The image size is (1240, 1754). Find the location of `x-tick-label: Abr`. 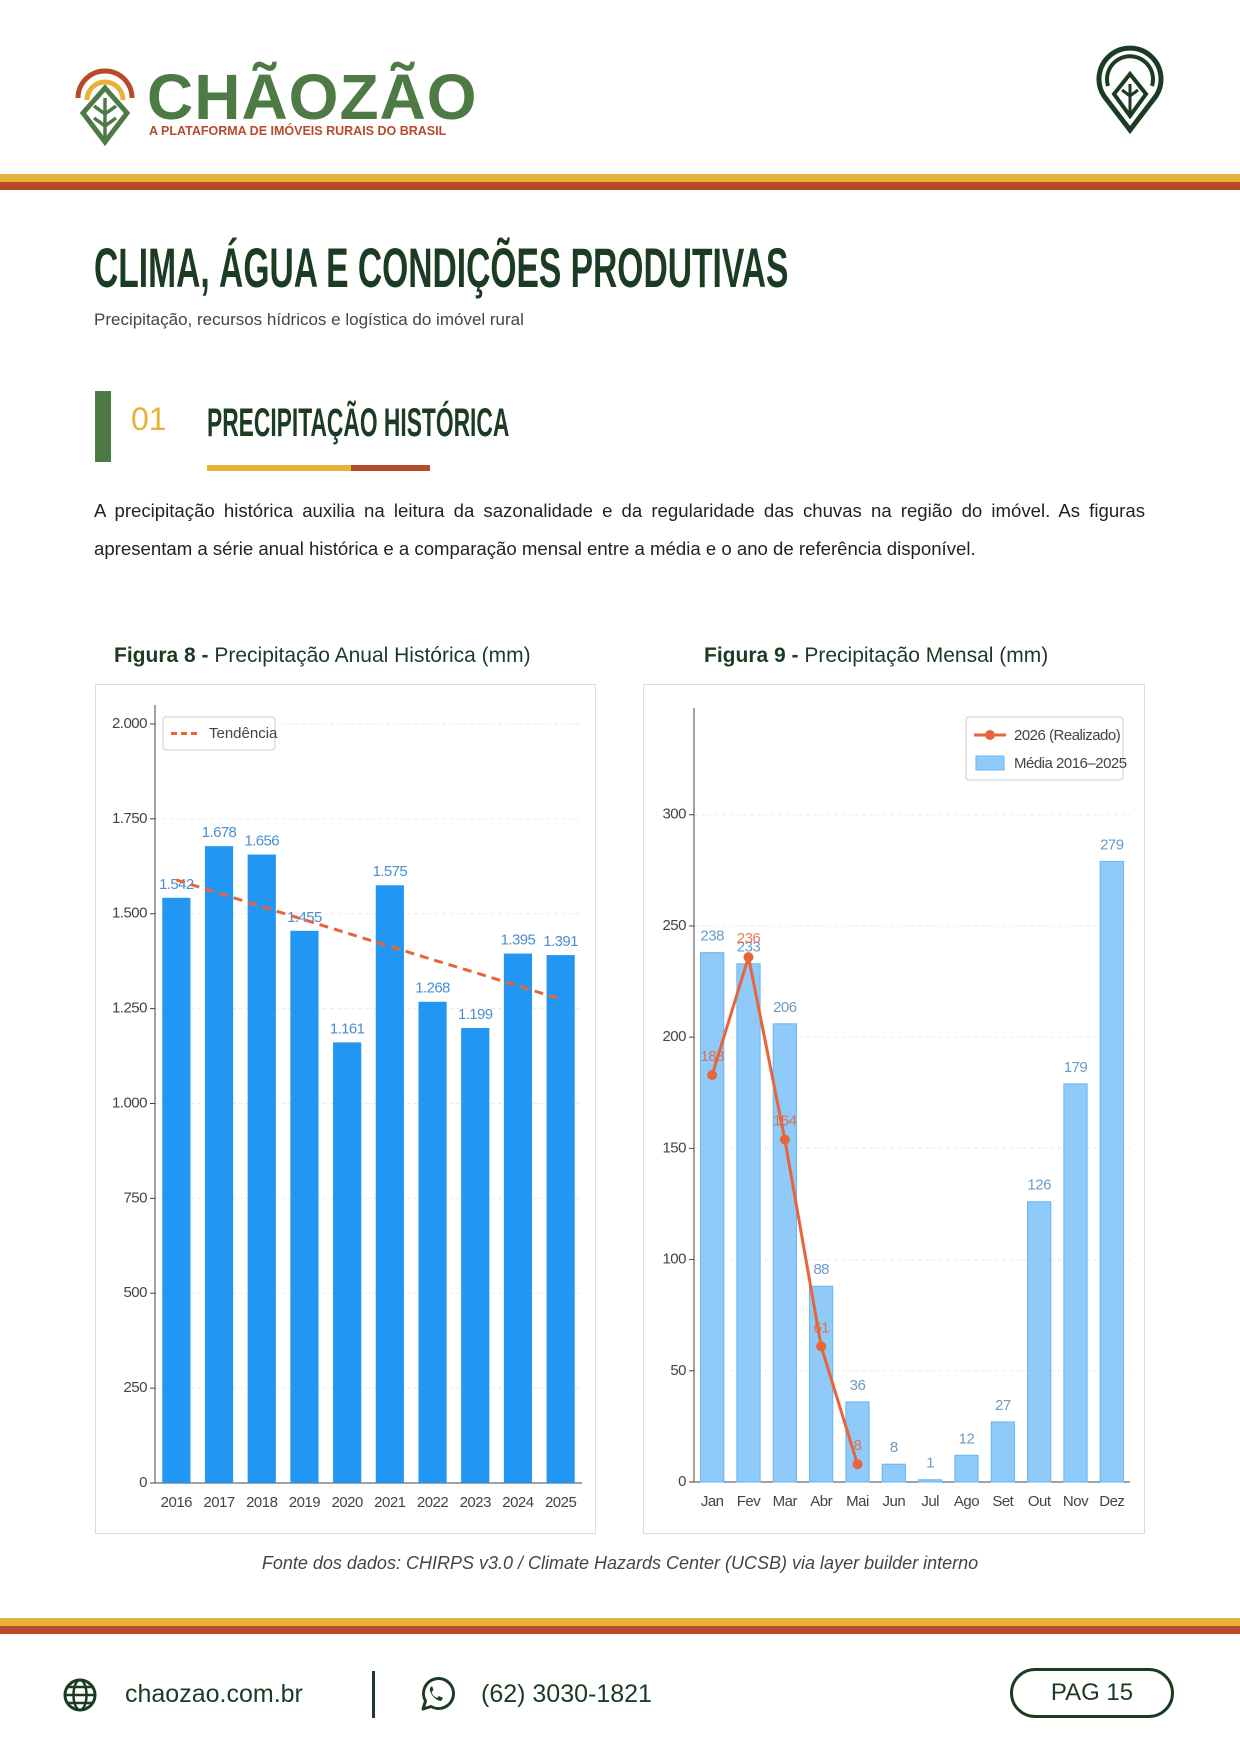

x-tick-label: Abr is located at coordinates (821, 1501).